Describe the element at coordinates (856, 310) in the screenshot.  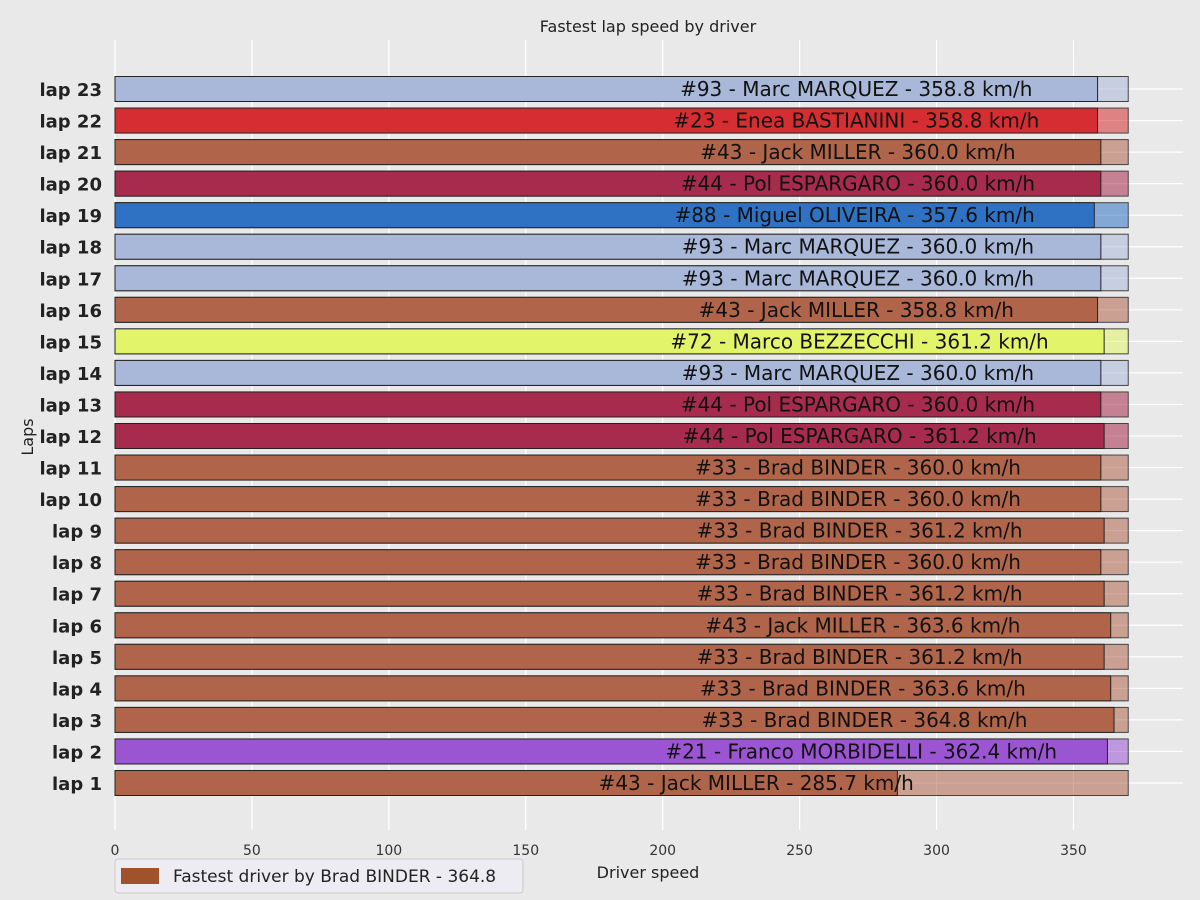
I see `bar-label: #43 - Jack MILLER - 358.8 km/h` at that location.